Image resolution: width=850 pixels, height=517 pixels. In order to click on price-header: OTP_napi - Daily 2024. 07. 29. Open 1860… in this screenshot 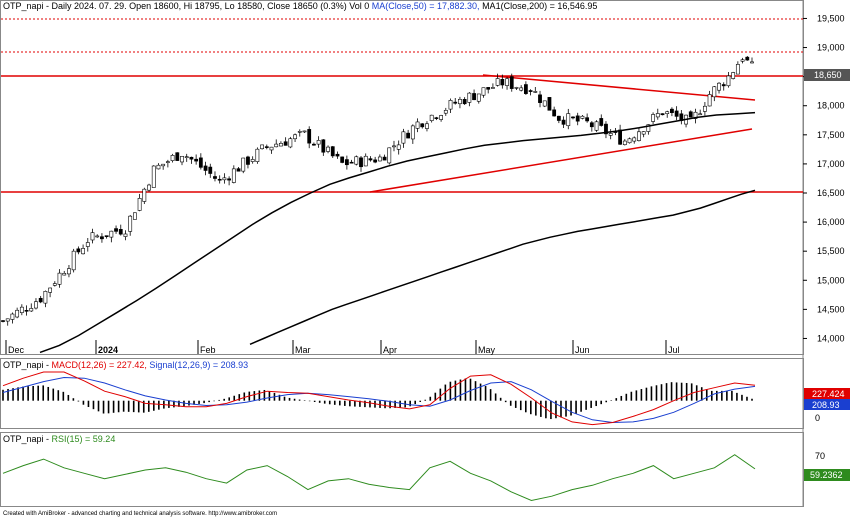, I will do `click(300, 6)`.